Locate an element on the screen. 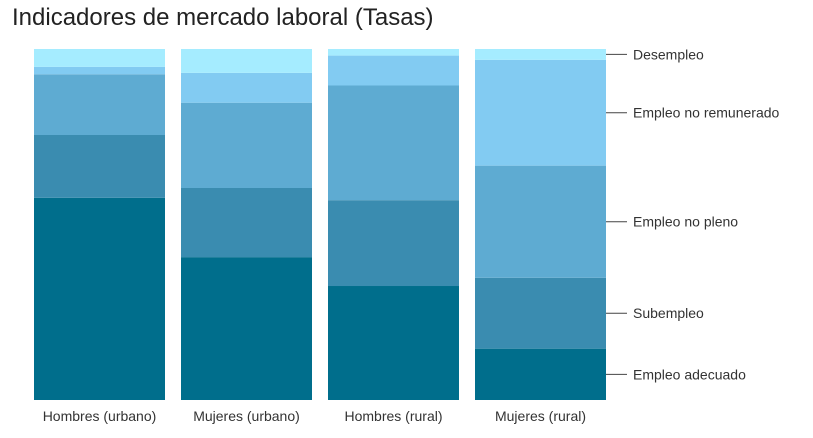 The width and height of the screenshot is (813, 438). bar-segment-mujeres-rural-empleo-no-remunerado is located at coordinates (540, 112).